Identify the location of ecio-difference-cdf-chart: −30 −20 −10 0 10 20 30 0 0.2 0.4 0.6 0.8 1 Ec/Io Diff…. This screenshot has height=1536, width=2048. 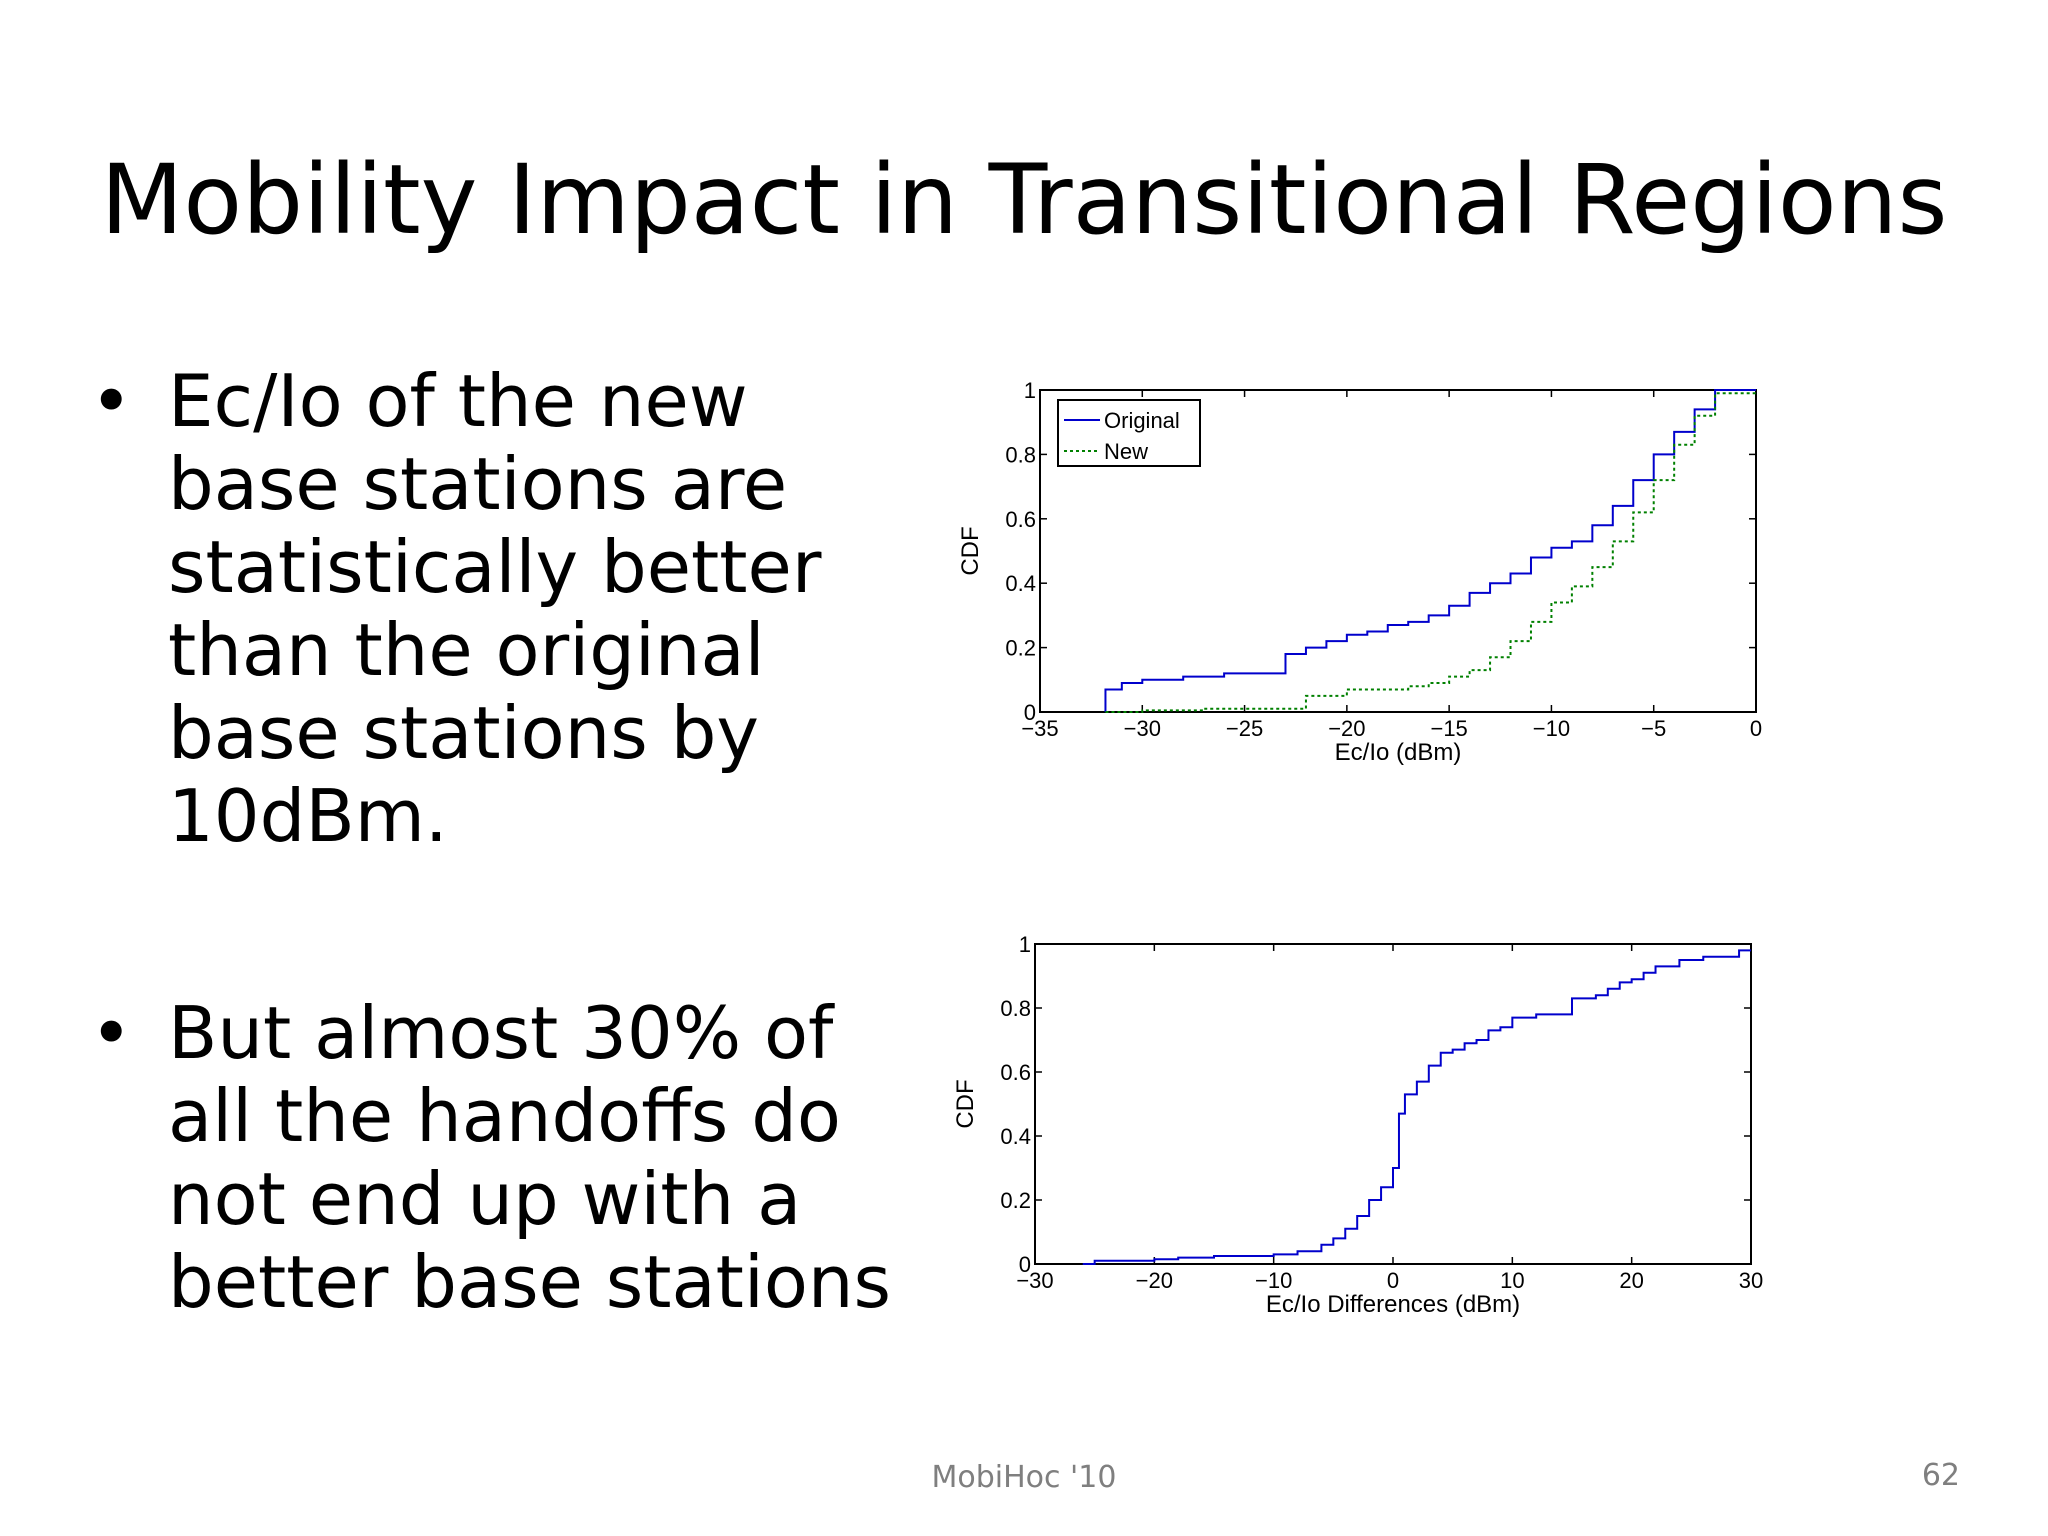
(1357, 1125).